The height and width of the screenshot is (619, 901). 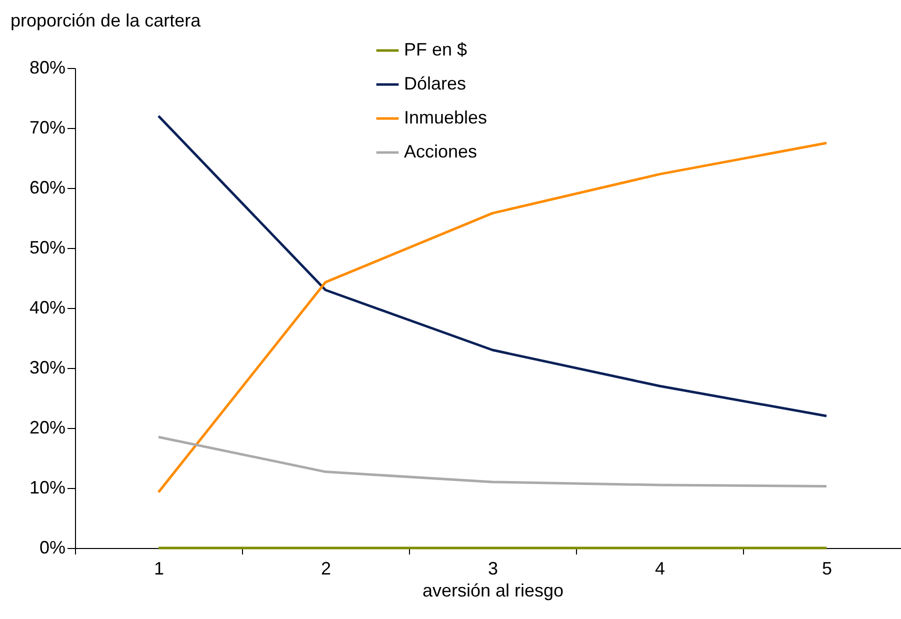 I want to click on y-tick-label: 0%, so click(x=52, y=548).